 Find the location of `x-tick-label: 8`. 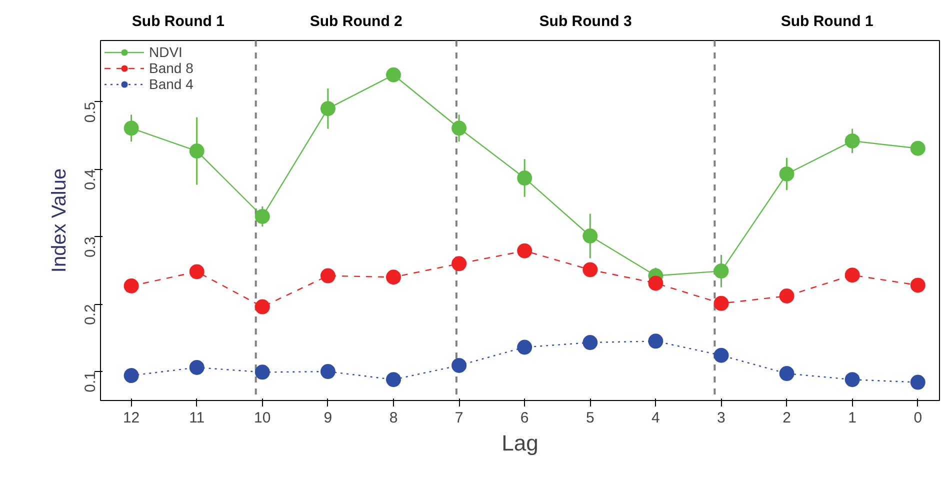

x-tick-label: 8 is located at coordinates (393, 418).